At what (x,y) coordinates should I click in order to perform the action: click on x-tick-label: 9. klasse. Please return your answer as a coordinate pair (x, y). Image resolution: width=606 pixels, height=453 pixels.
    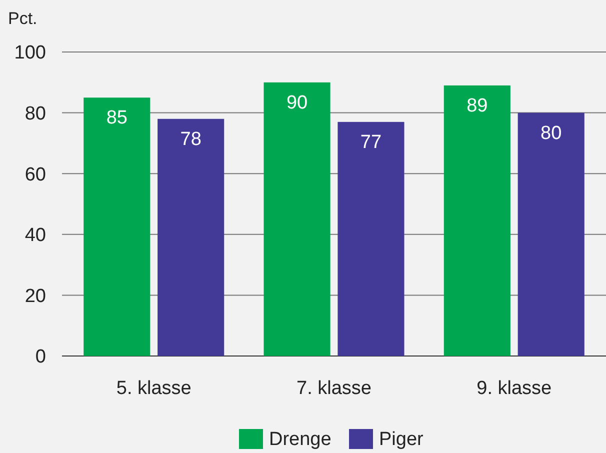
    Looking at the image, I should click on (514, 388).